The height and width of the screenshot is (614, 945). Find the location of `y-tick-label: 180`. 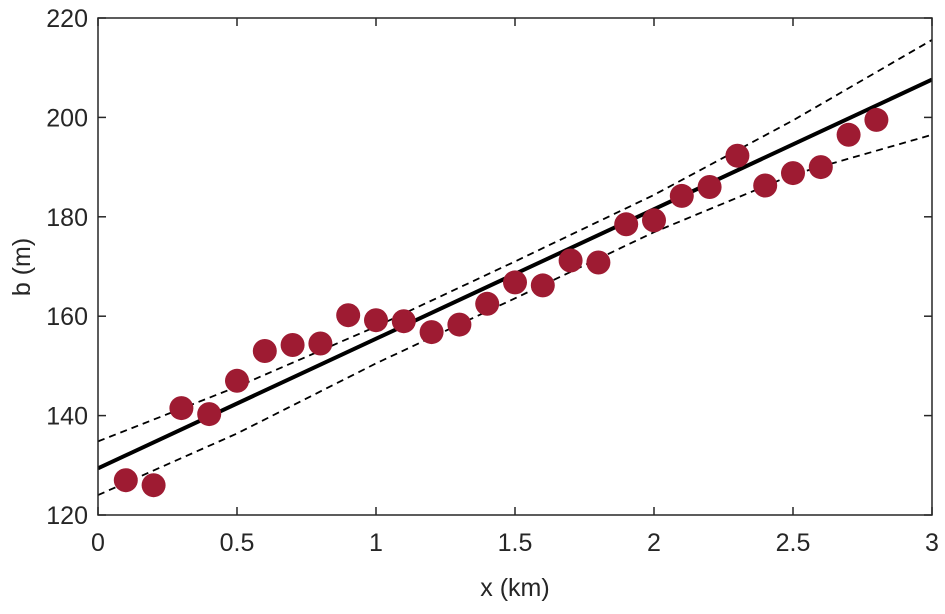

y-tick-label: 180 is located at coordinates (67, 218).